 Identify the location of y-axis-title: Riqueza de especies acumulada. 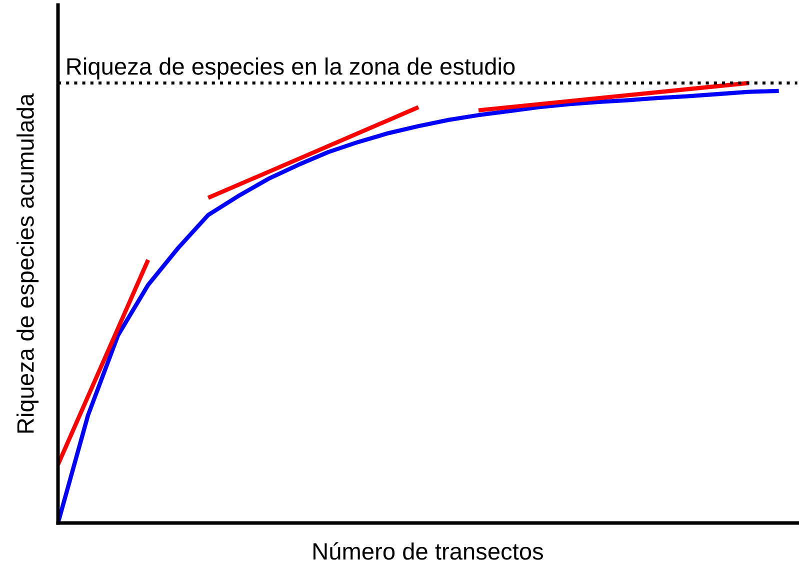
(27, 263).